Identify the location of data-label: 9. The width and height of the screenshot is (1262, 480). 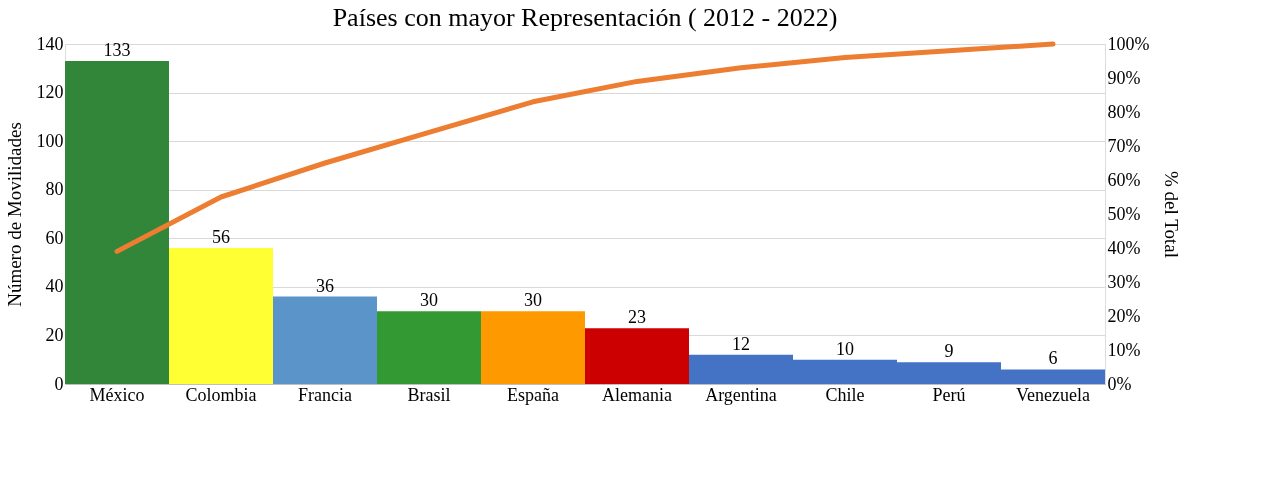
(949, 351).